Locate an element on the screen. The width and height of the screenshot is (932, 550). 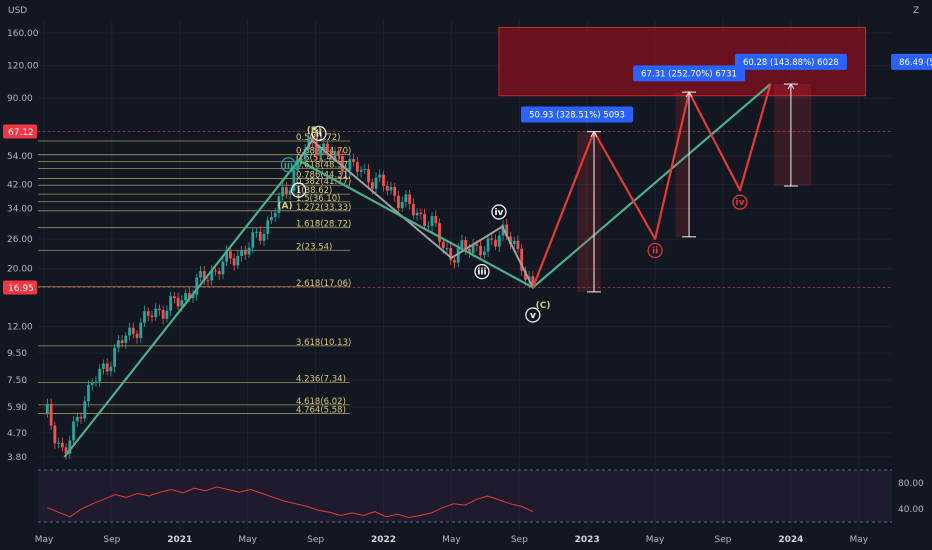
x-tick-label-6: May is located at coordinates (451, 540).